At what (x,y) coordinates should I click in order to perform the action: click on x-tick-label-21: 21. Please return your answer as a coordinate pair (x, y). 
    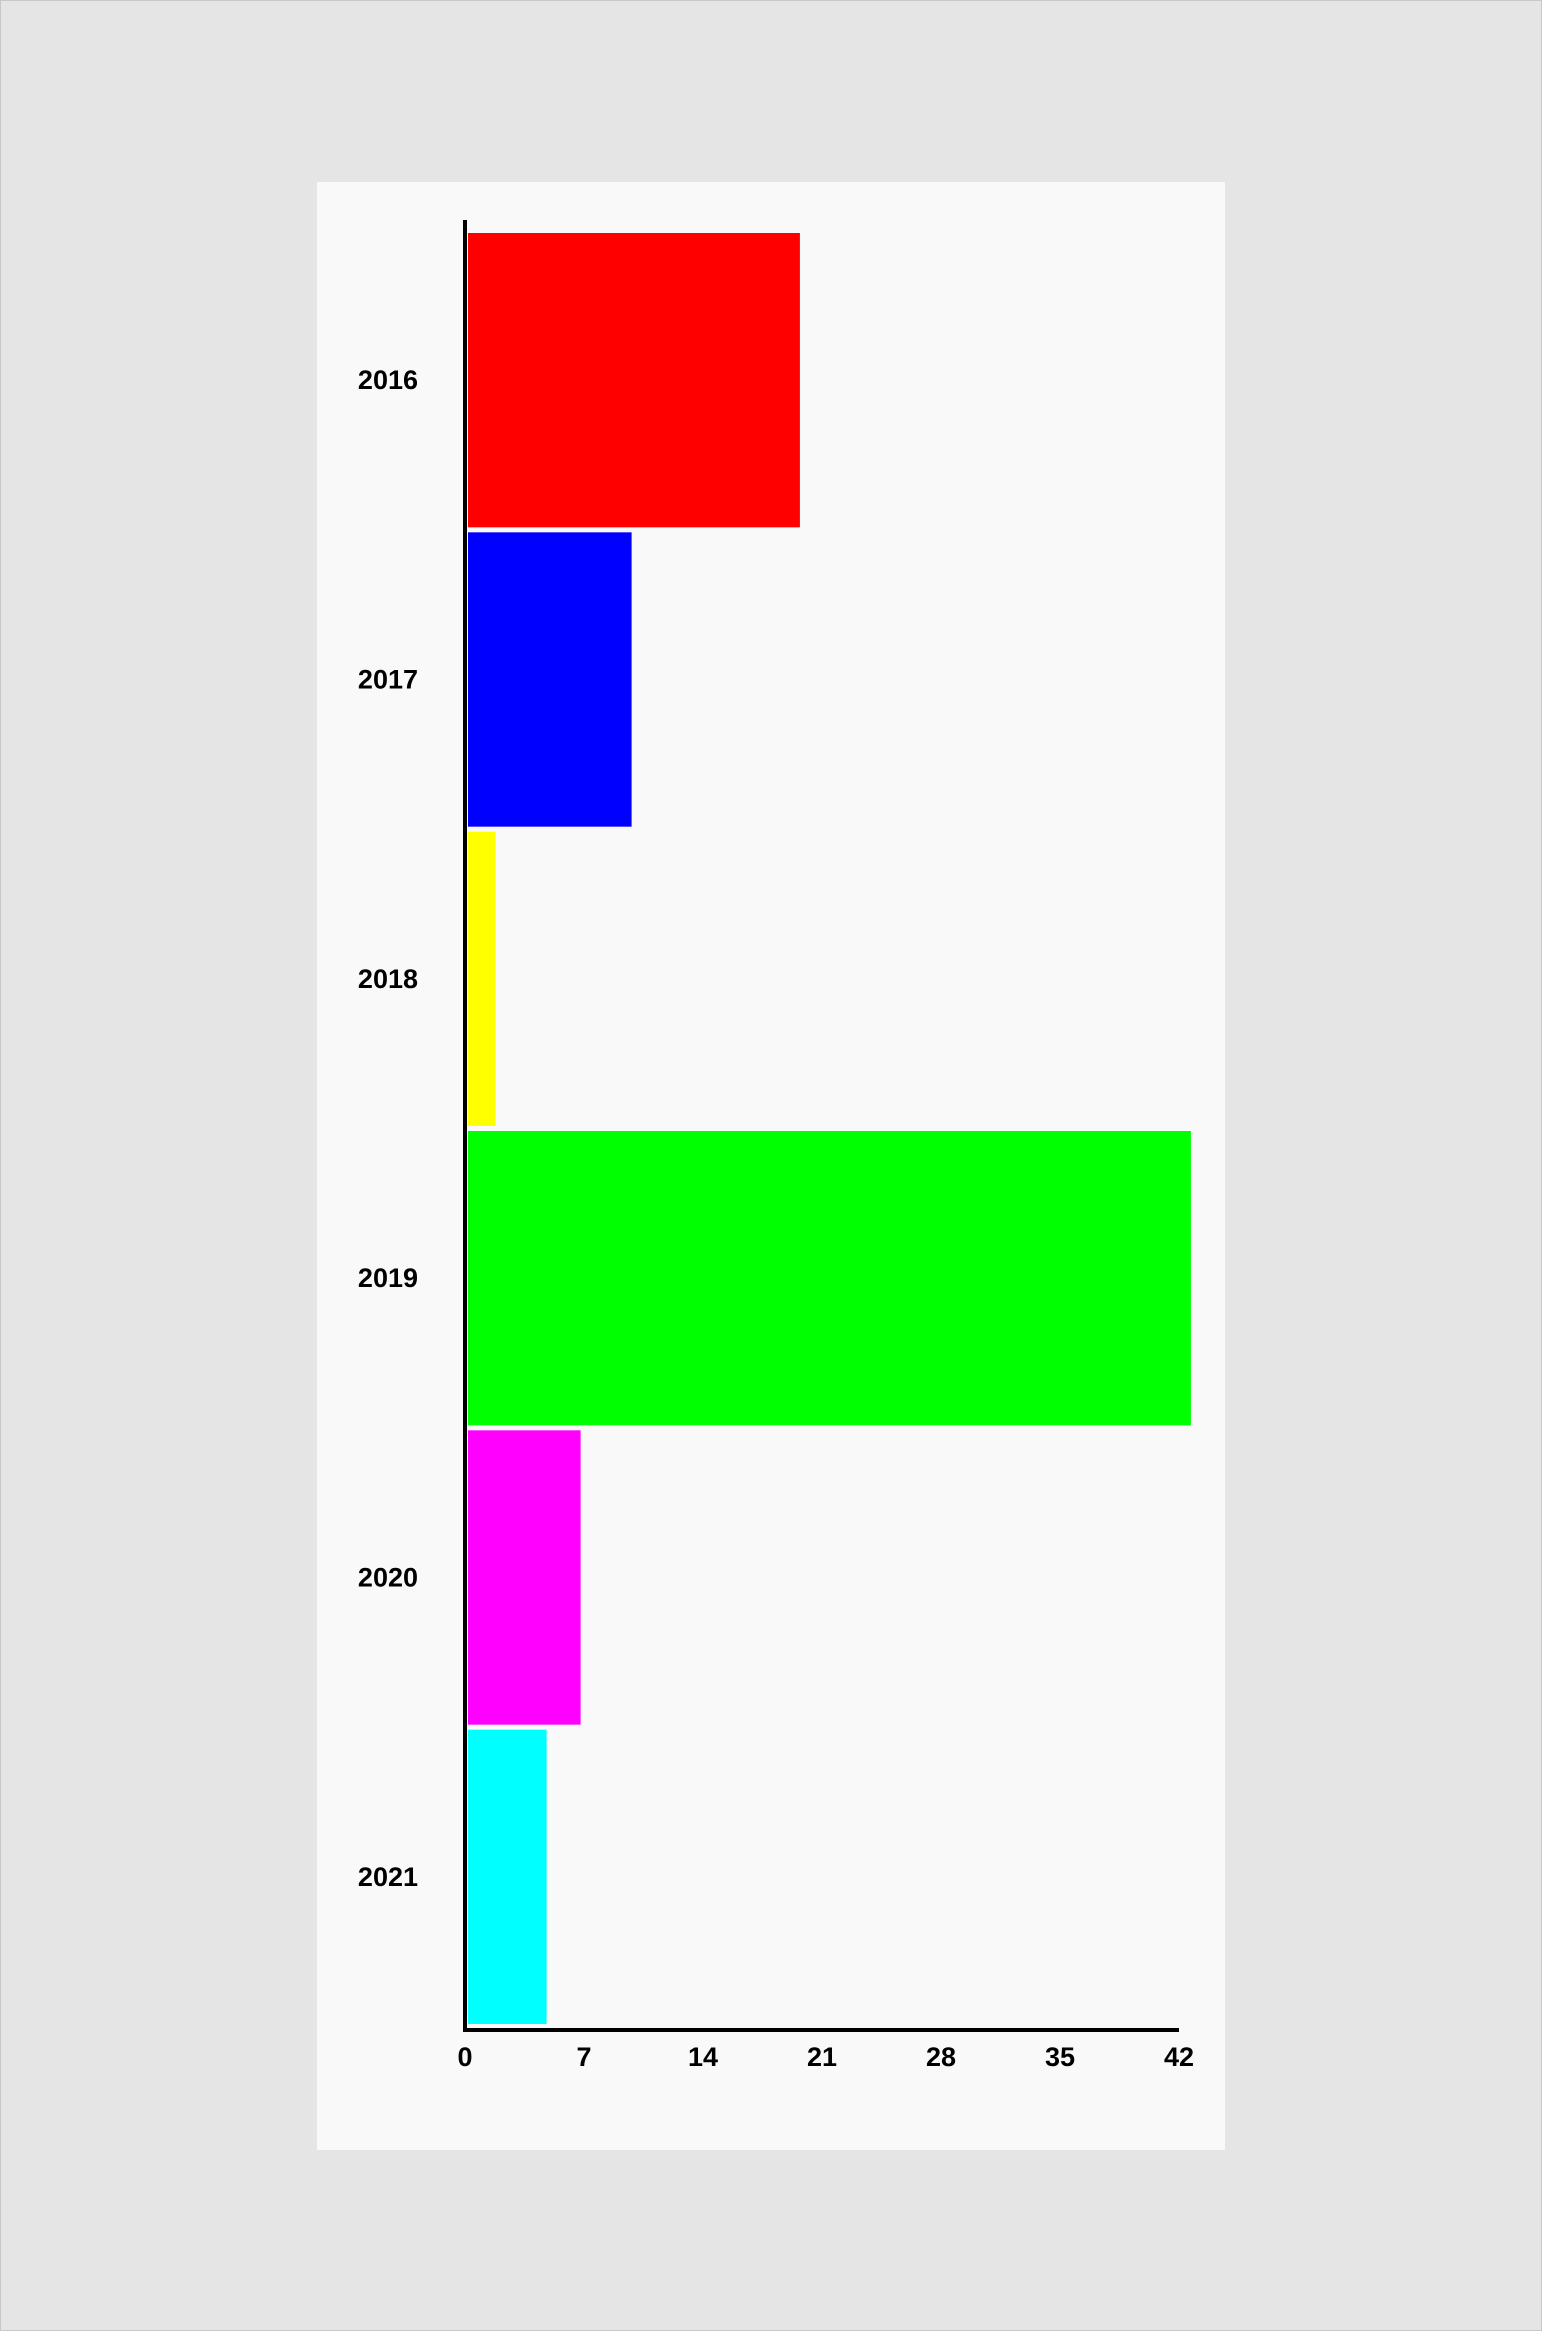
    Looking at the image, I should click on (822, 2057).